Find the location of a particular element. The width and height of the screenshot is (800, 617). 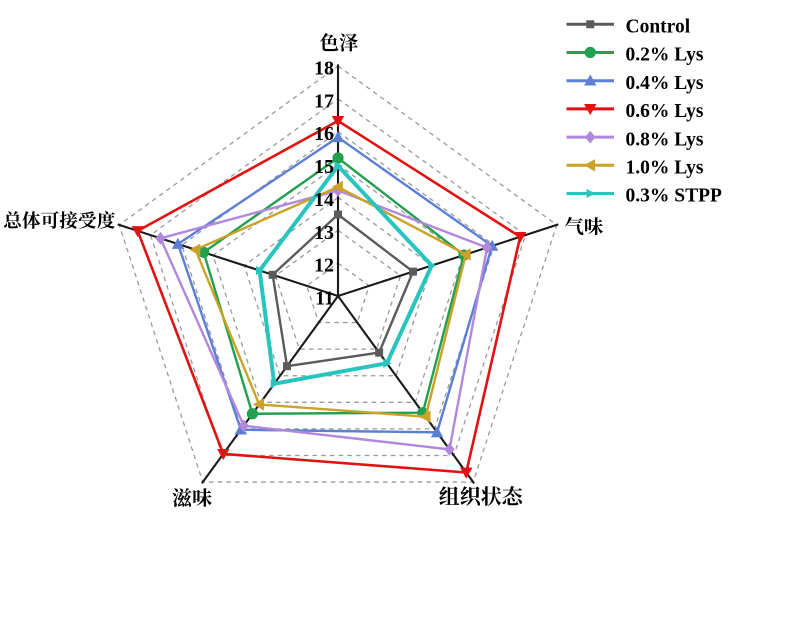

svg-text: 0.6% Lys is located at coordinates (665, 111).